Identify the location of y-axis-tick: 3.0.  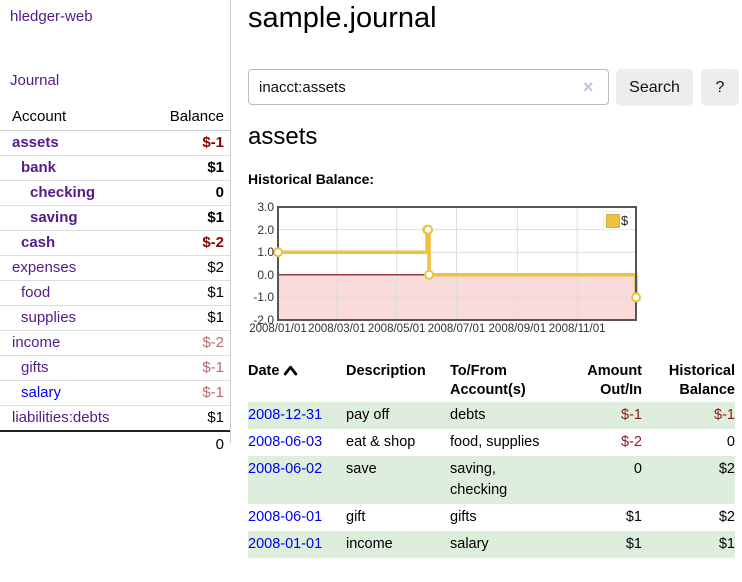
(265, 207).